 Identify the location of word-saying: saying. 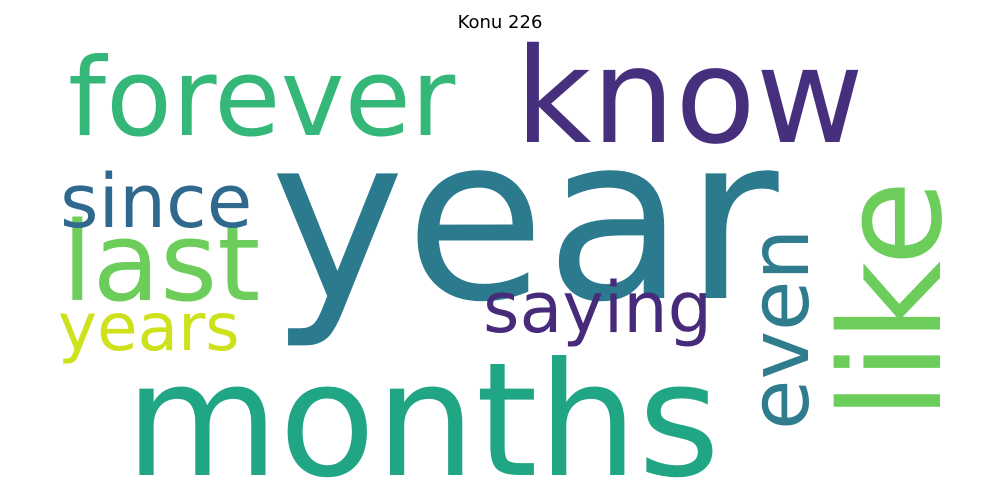
(597, 308).